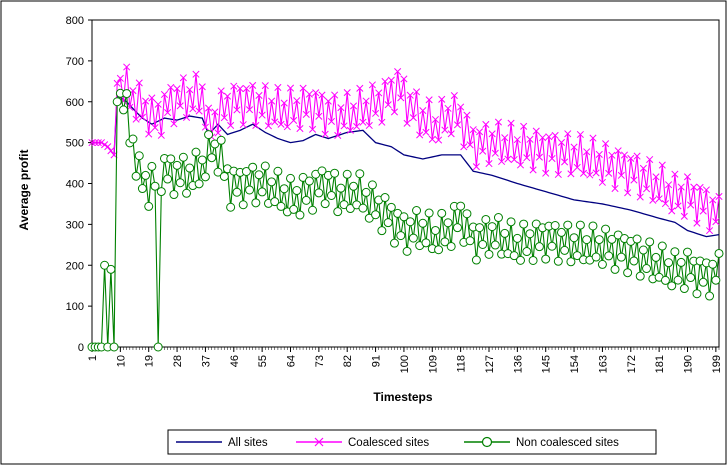 This screenshot has height=471, width=728. What do you see at coordinates (206, 361) in the screenshot?
I see `x-tick-label: 37` at bounding box center [206, 361].